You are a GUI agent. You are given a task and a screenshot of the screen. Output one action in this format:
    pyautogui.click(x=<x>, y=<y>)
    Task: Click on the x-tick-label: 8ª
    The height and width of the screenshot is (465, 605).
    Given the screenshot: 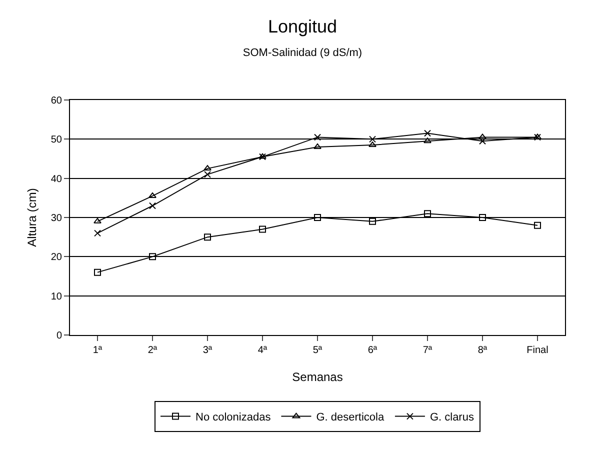 What is the action you would take?
    pyautogui.click(x=483, y=350)
    